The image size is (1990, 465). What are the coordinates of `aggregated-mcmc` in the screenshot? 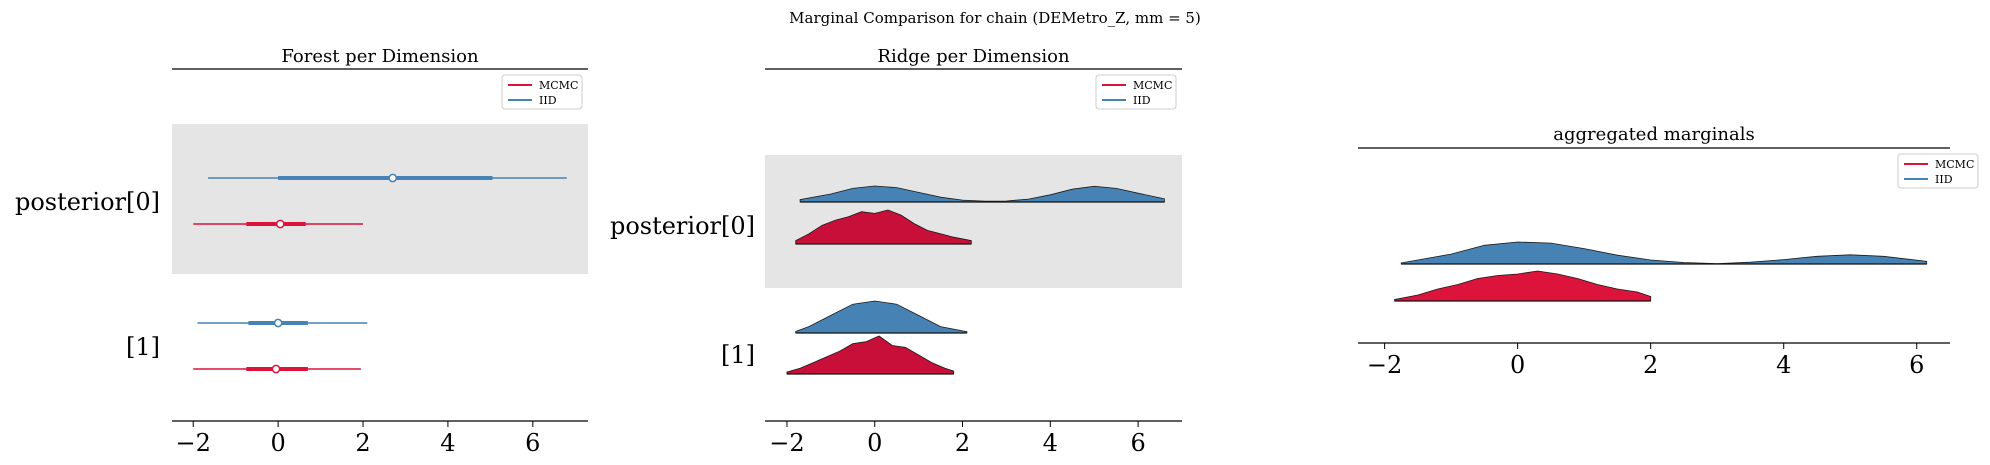 It's located at (1523, 286).